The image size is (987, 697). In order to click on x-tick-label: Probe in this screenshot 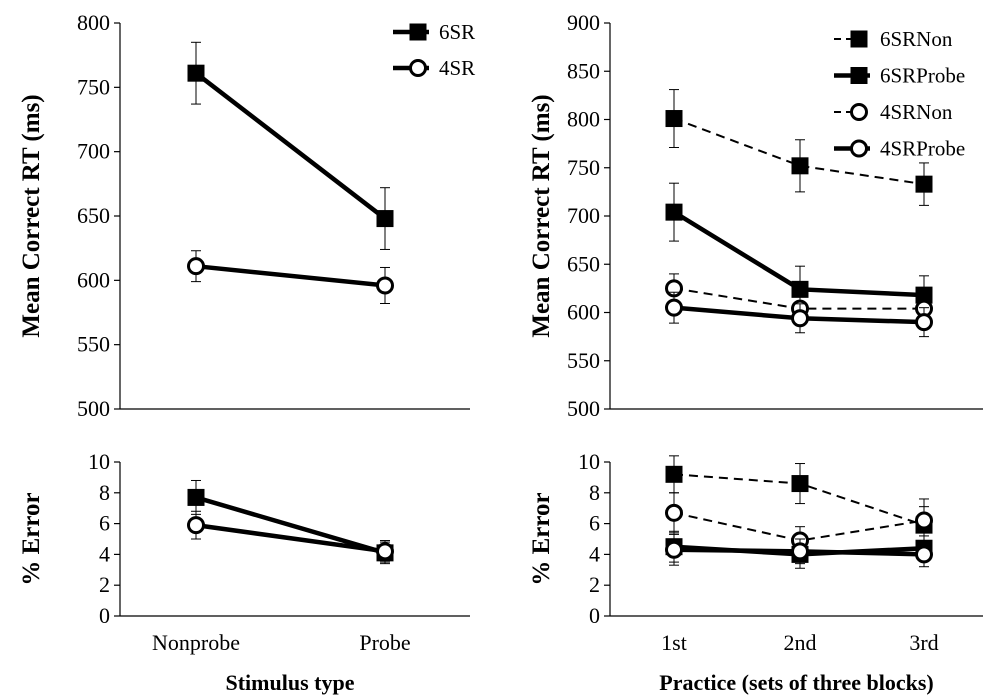, I will do `click(384, 642)`.